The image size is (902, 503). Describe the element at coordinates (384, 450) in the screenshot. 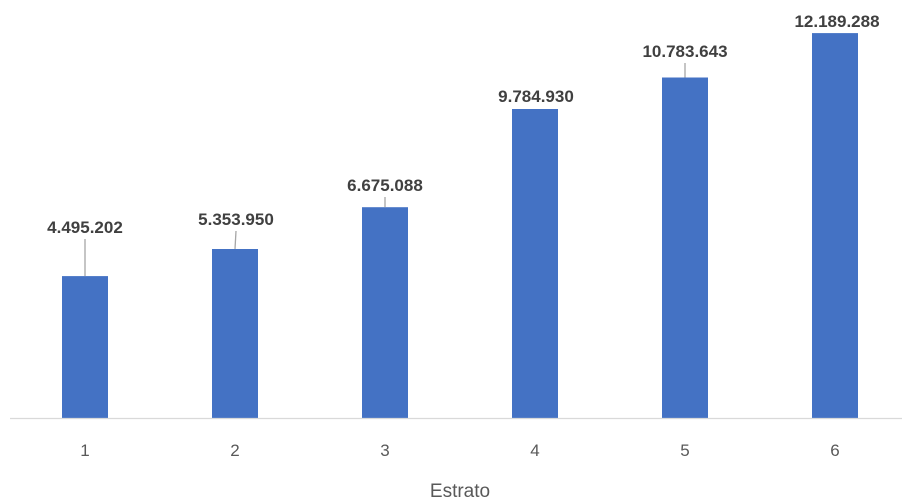

I see `x-tick-label-3: 3` at that location.